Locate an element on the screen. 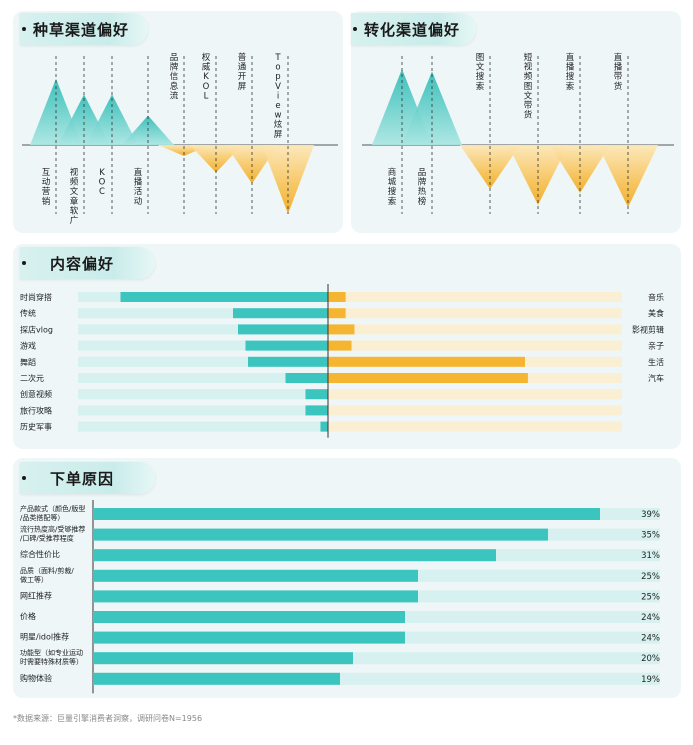 The height and width of the screenshot is (745, 693). content-left-label: 游戏 is located at coordinates (28, 346).